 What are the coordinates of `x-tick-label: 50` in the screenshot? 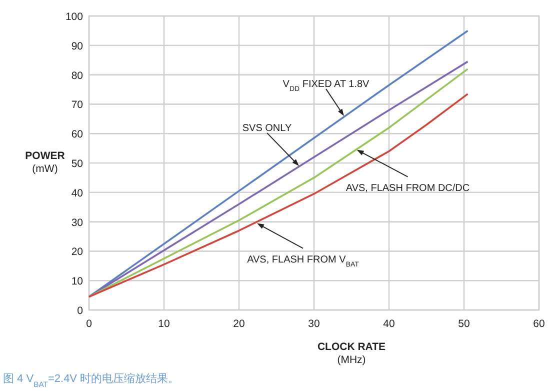 It's located at (464, 324).